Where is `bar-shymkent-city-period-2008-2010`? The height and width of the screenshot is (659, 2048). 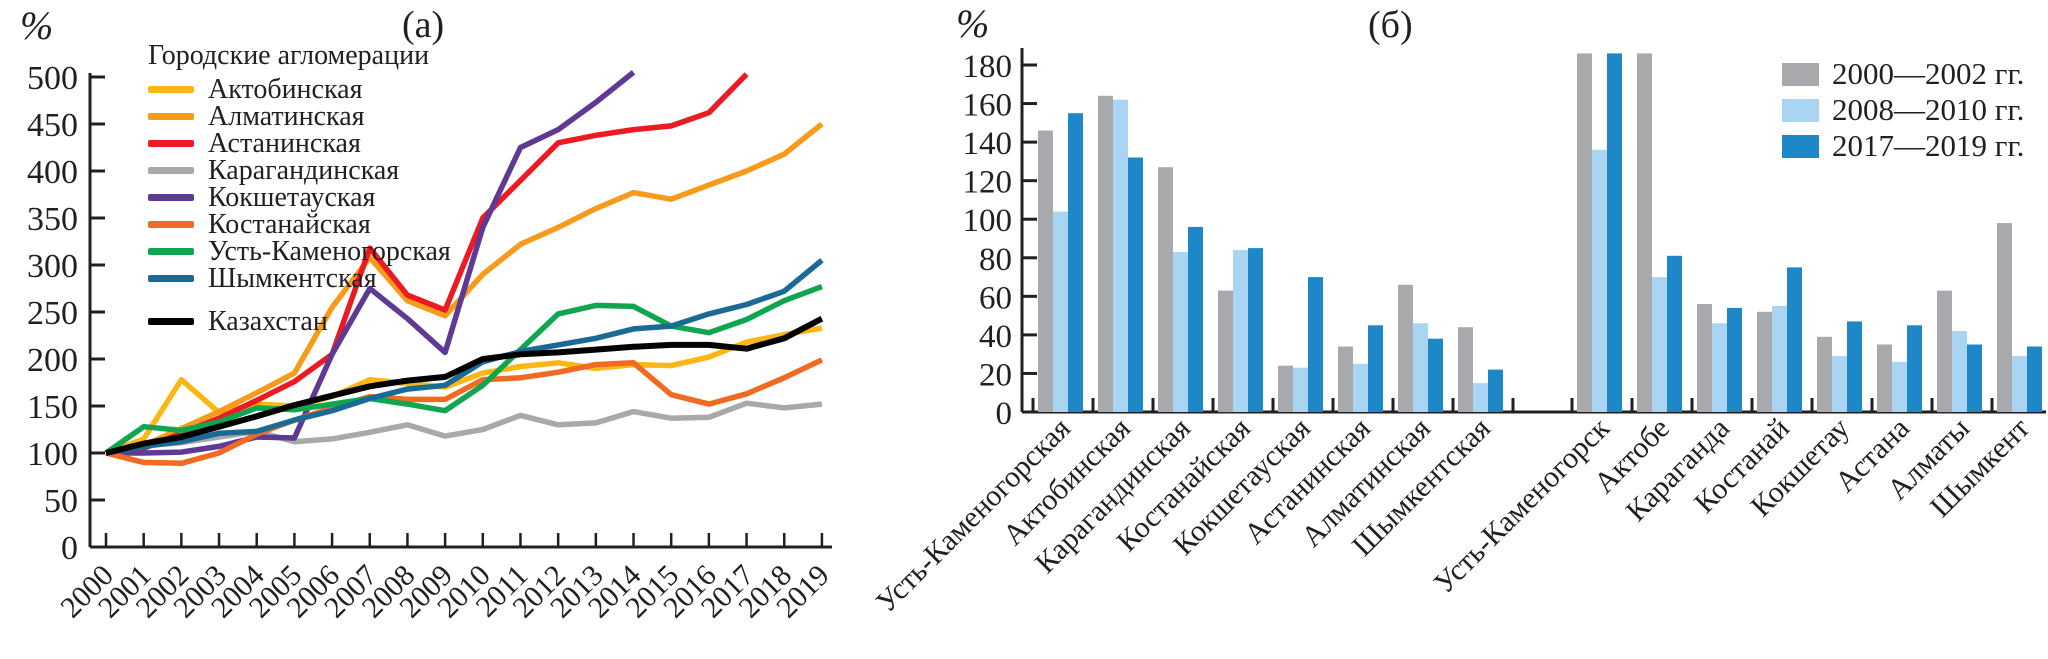 bar-shymkent-city-period-2008-2010 is located at coordinates (2019, 384).